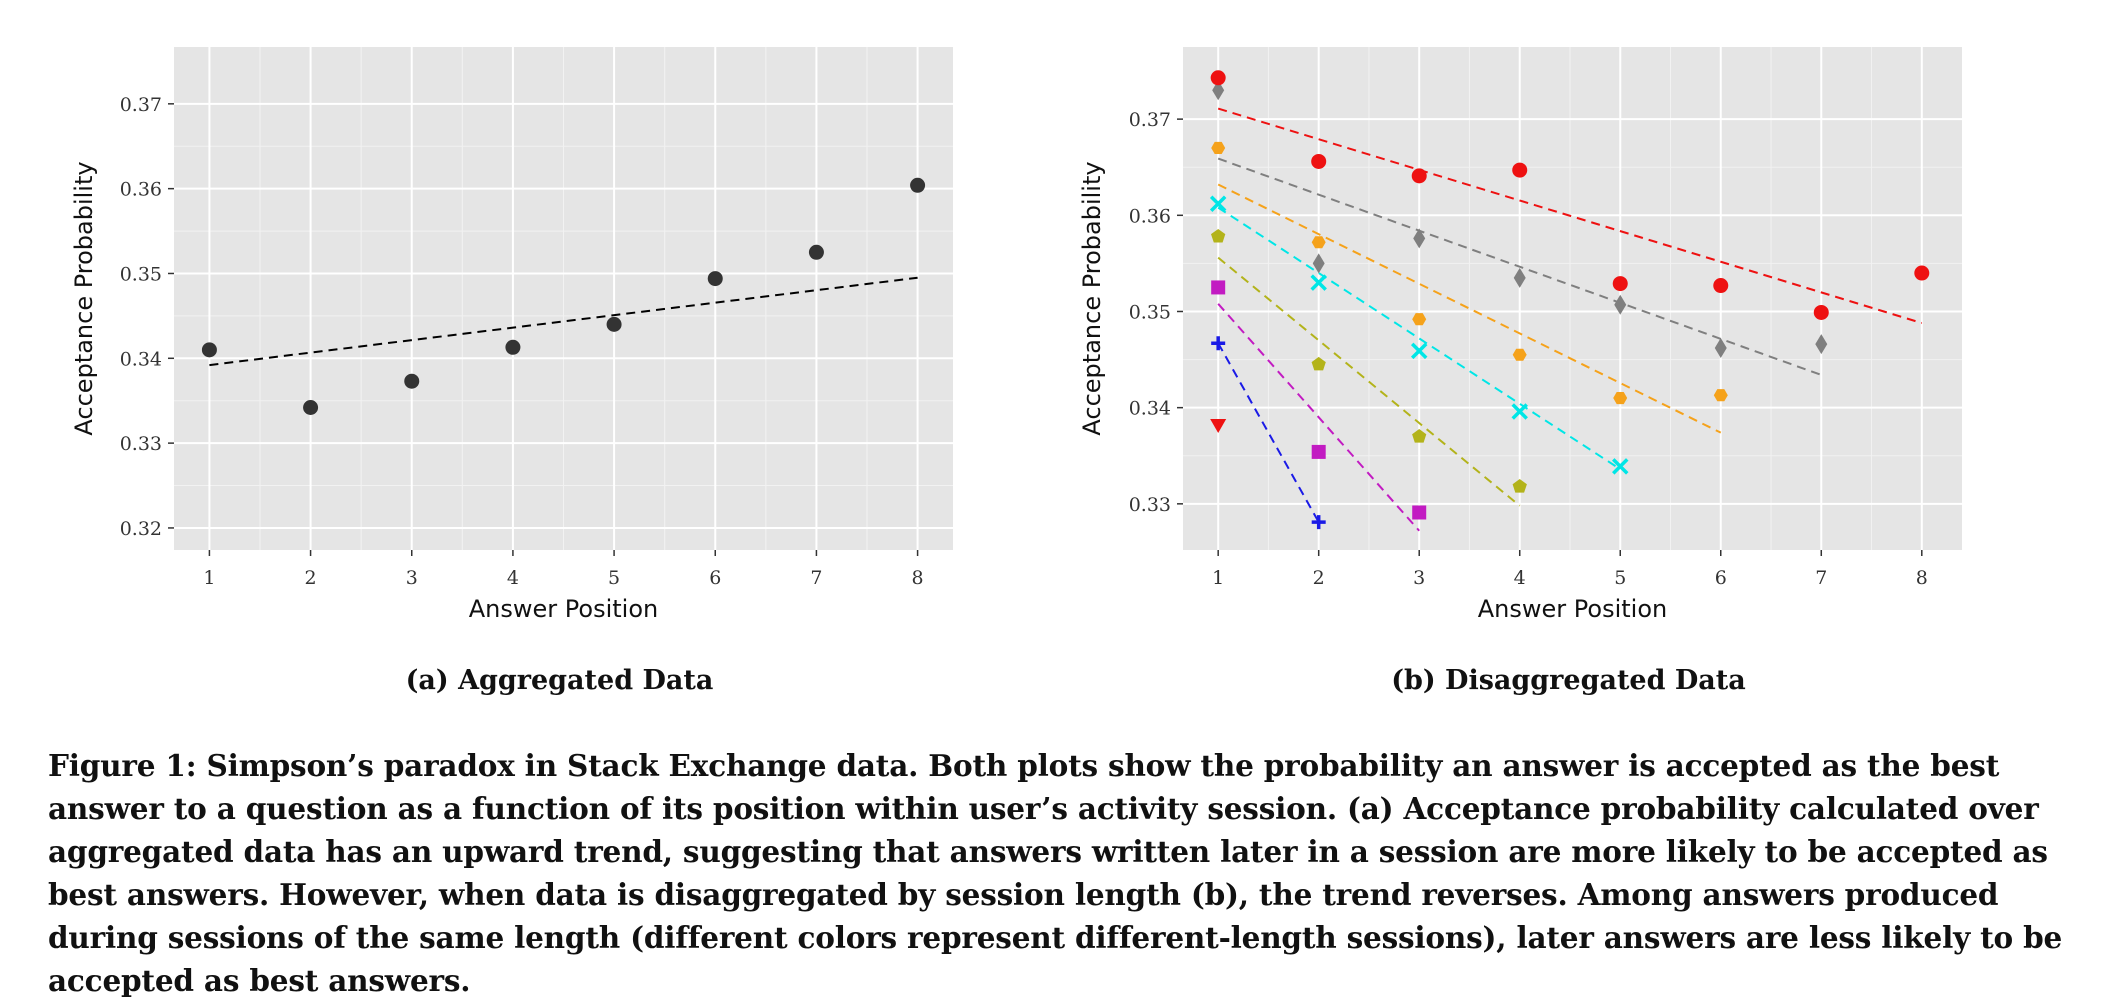  What do you see at coordinates (1572, 609) in the screenshot?
I see `x-axis-label-b: Answer Position` at bounding box center [1572, 609].